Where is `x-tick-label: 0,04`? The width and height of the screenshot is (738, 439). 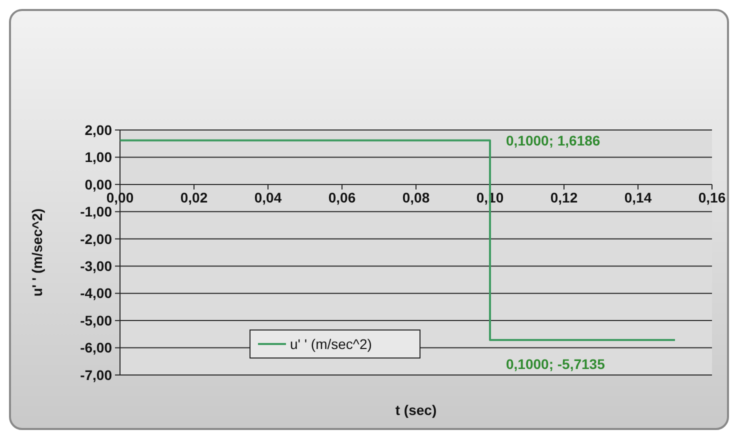 x-tick-label: 0,04 is located at coordinates (268, 197).